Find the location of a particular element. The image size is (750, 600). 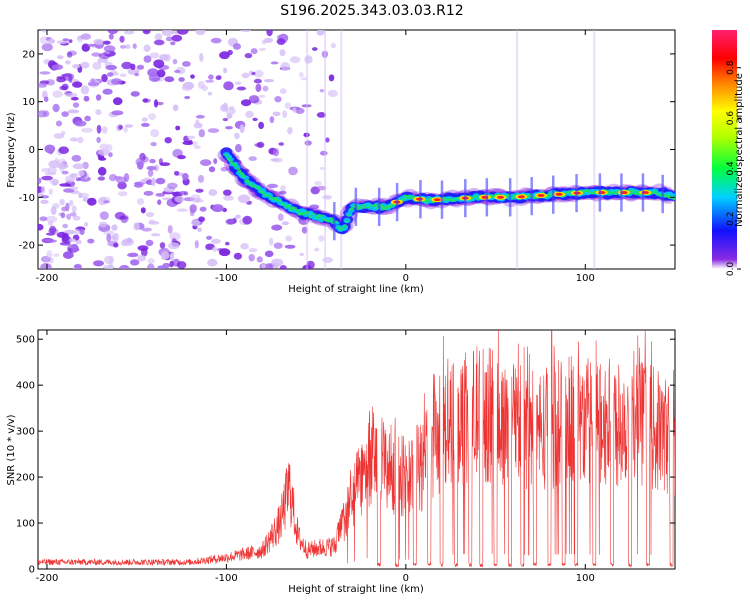

y-tick-label: 0 is located at coordinates (32, 570).